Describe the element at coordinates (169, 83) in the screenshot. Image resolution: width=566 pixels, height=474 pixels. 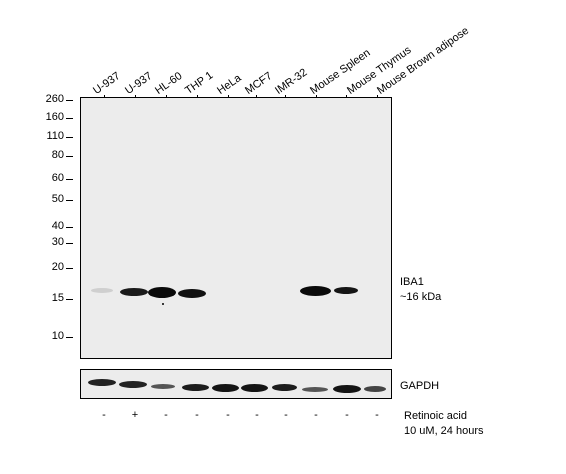
I see `lane-label-3: HL-60` at that location.